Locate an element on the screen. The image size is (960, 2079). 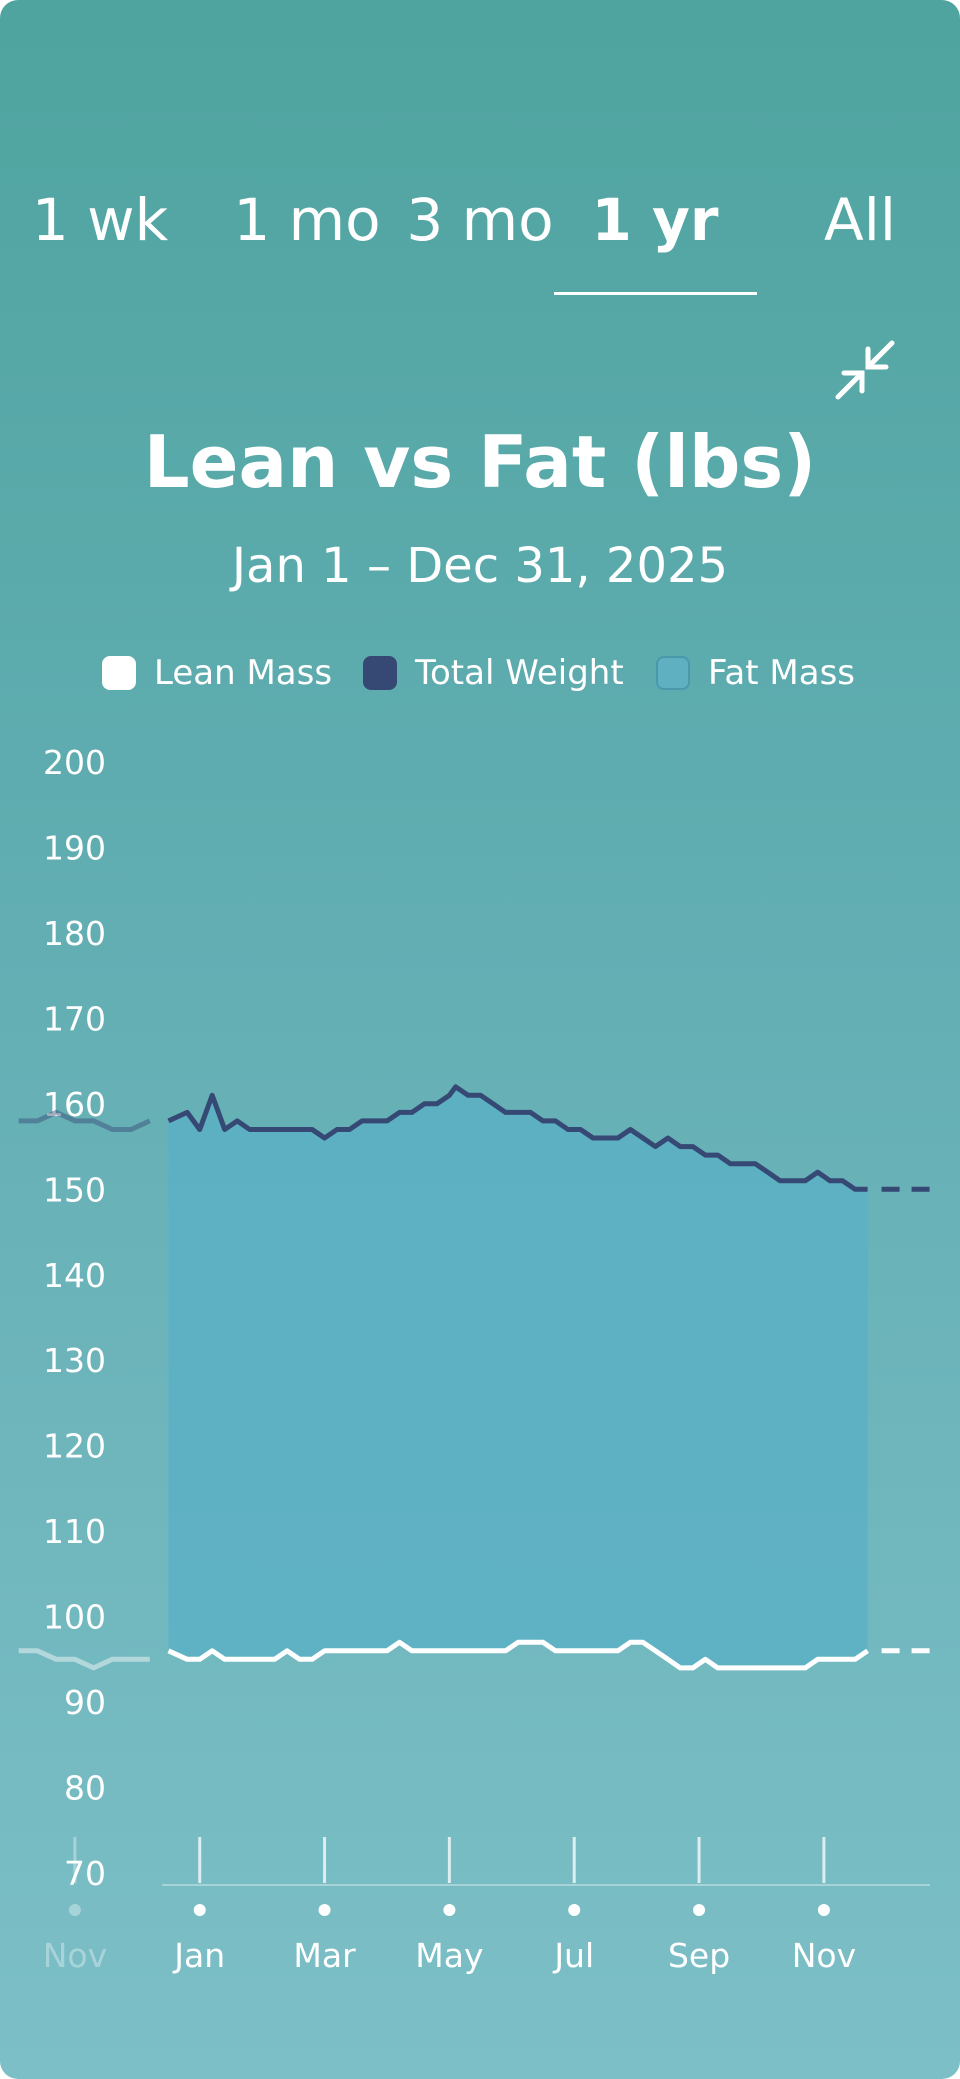
x-tick-label: Jul is located at coordinates (573, 1955).